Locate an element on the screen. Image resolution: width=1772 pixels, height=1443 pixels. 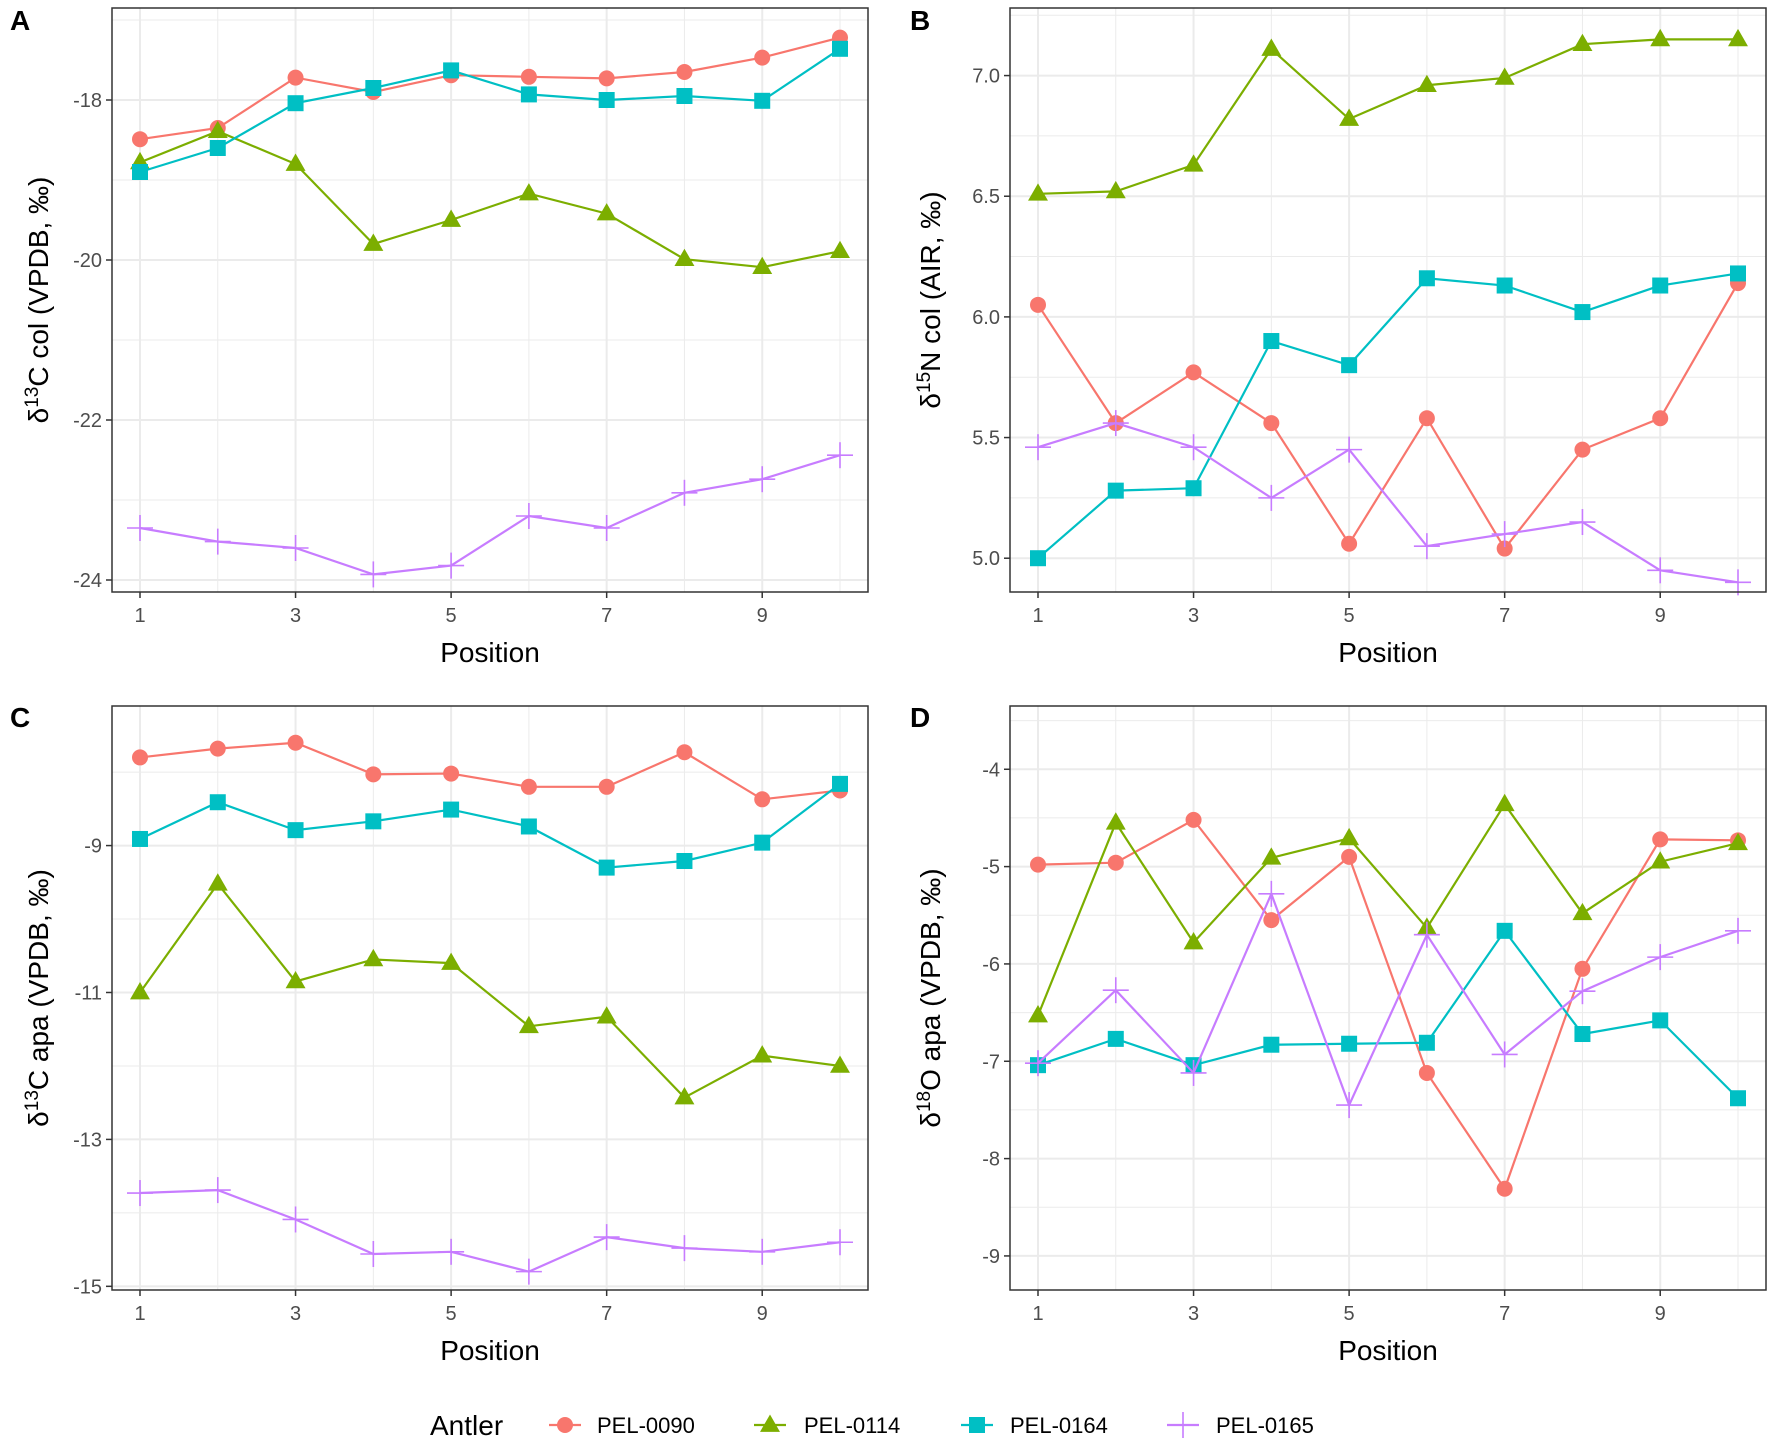
y-tick-label: -20 is located at coordinates (87, 261).